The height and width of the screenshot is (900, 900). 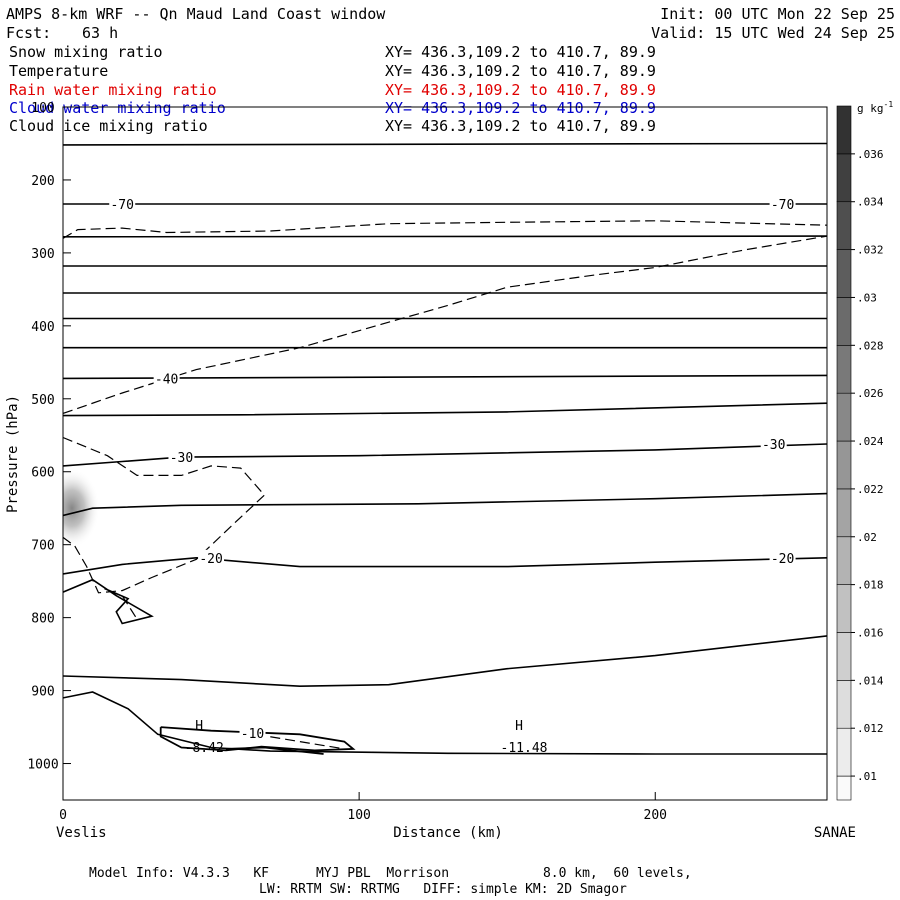 I want to click on colorbar-tick-label: .024, so click(x=870, y=441).